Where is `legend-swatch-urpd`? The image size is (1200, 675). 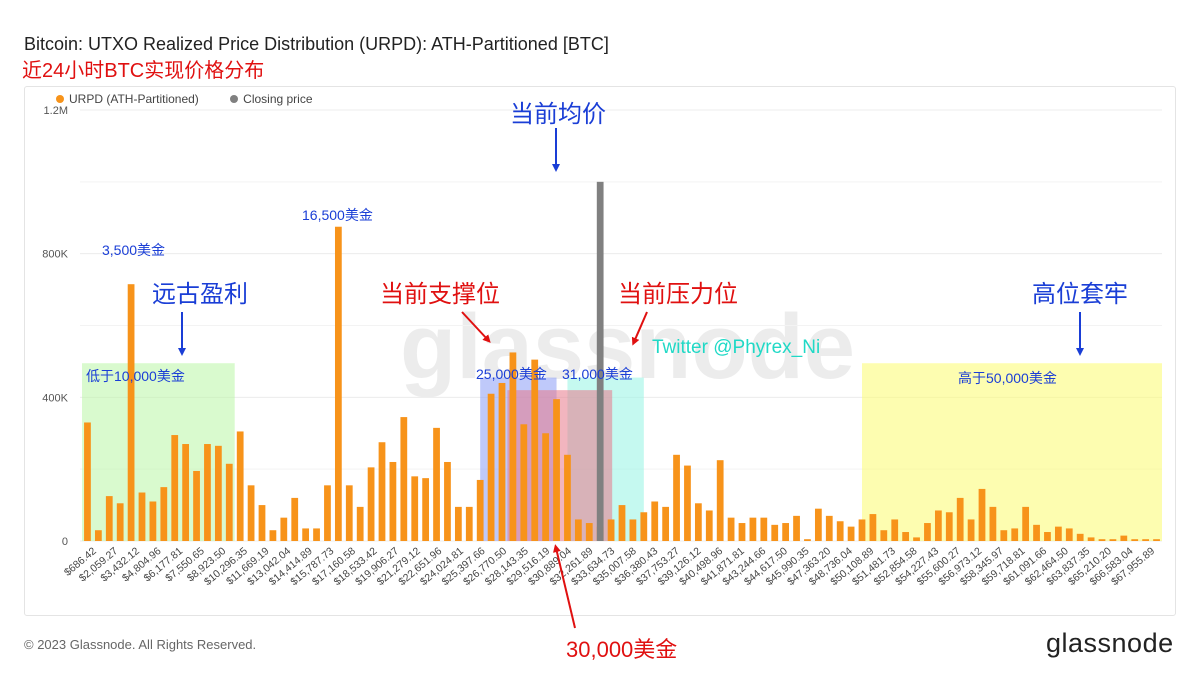 legend-swatch-urpd is located at coordinates (60, 99).